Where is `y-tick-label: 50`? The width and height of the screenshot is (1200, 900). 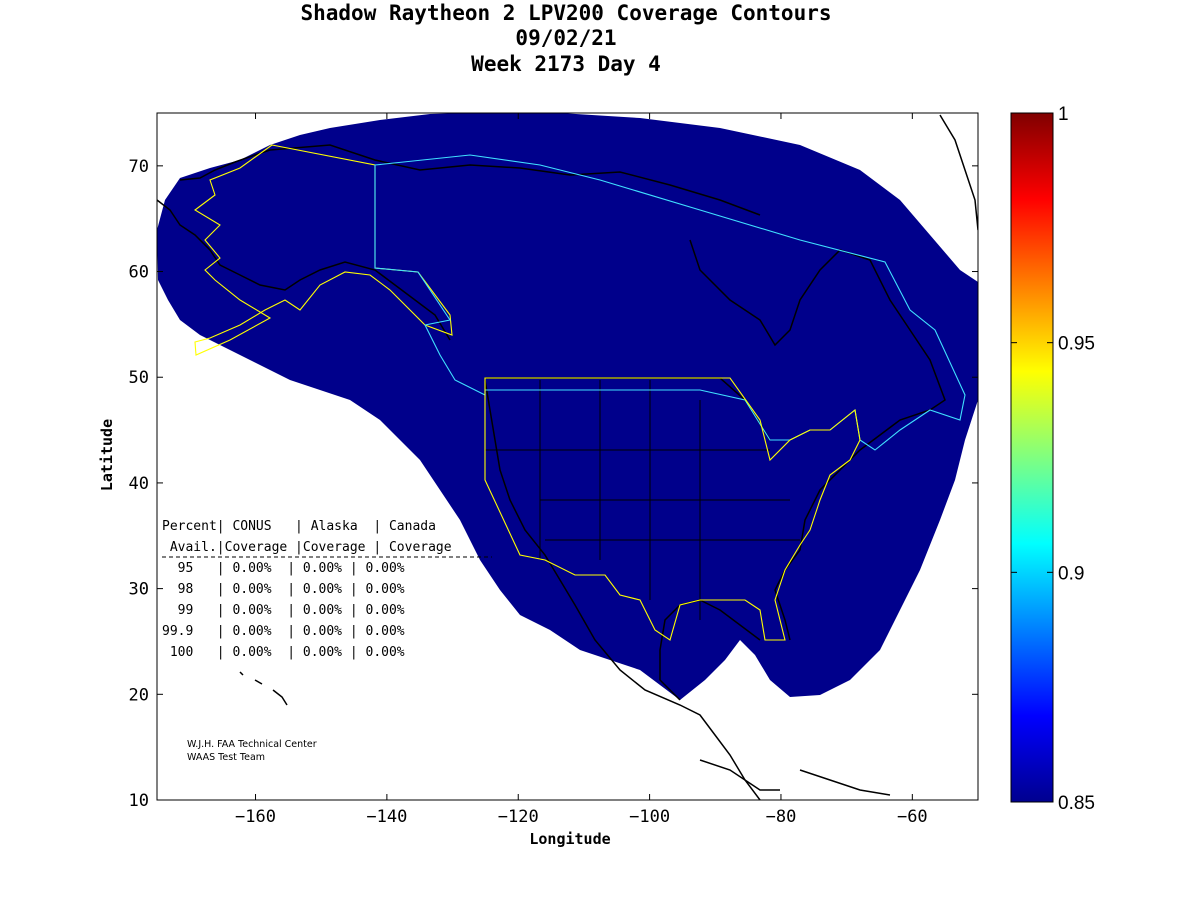
y-tick-label: 50 is located at coordinates (139, 378).